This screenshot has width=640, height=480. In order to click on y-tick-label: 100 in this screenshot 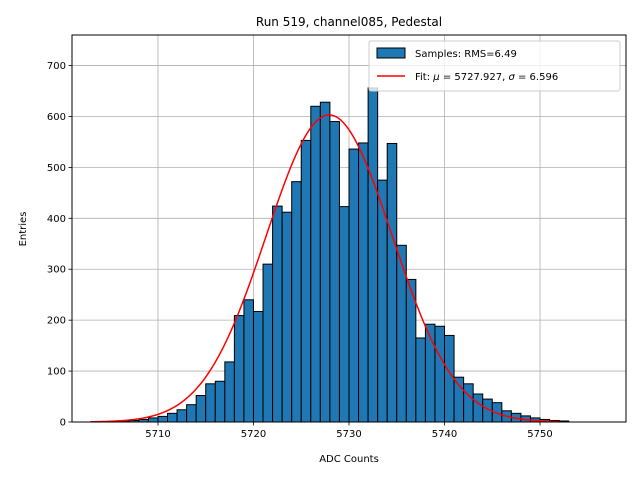, I will do `click(56, 372)`.